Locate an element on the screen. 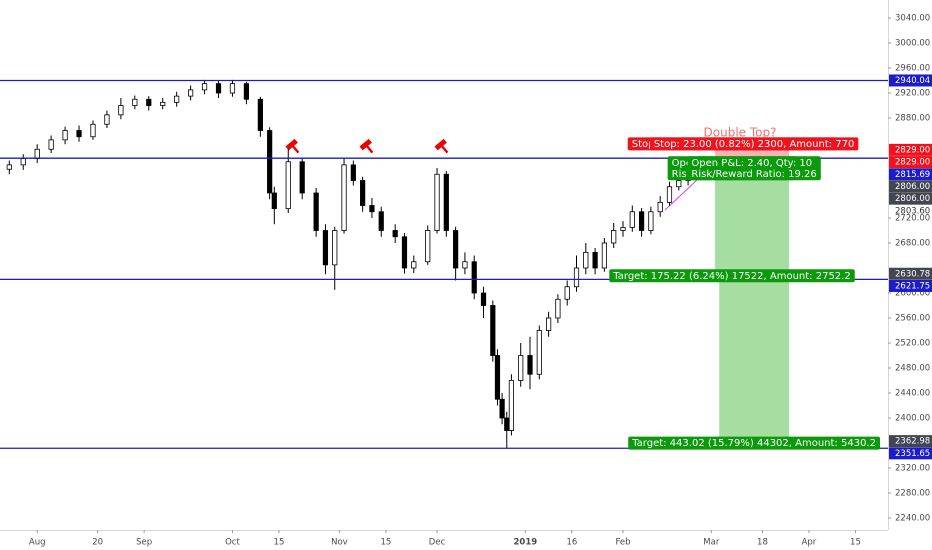 The height and width of the screenshot is (550, 932). y-tick-label: 2320.00 is located at coordinates (912, 469).